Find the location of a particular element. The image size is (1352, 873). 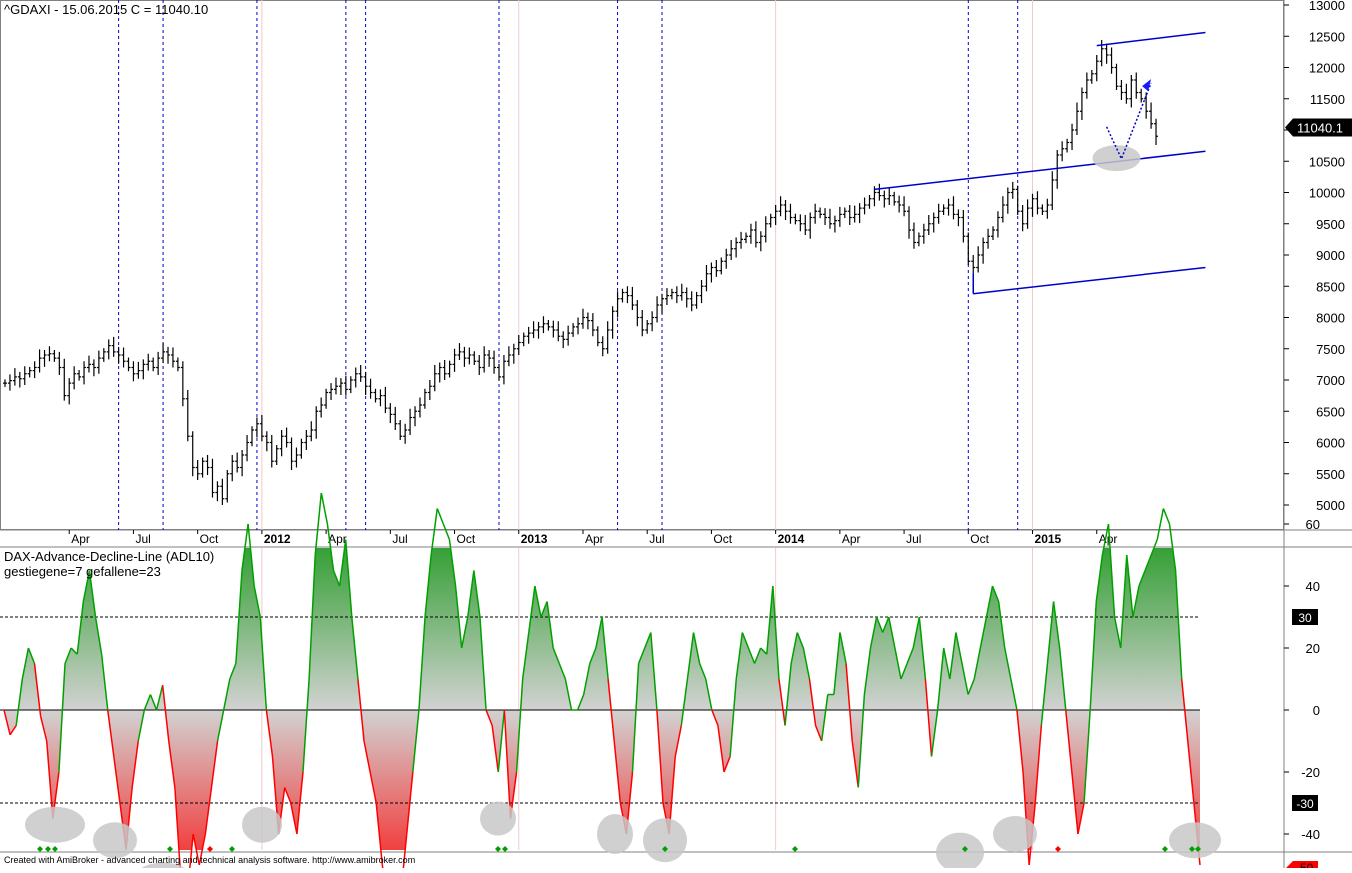

adl-subtitle: gestiegene=7 gefallene=23 is located at coordinates (82, 571).